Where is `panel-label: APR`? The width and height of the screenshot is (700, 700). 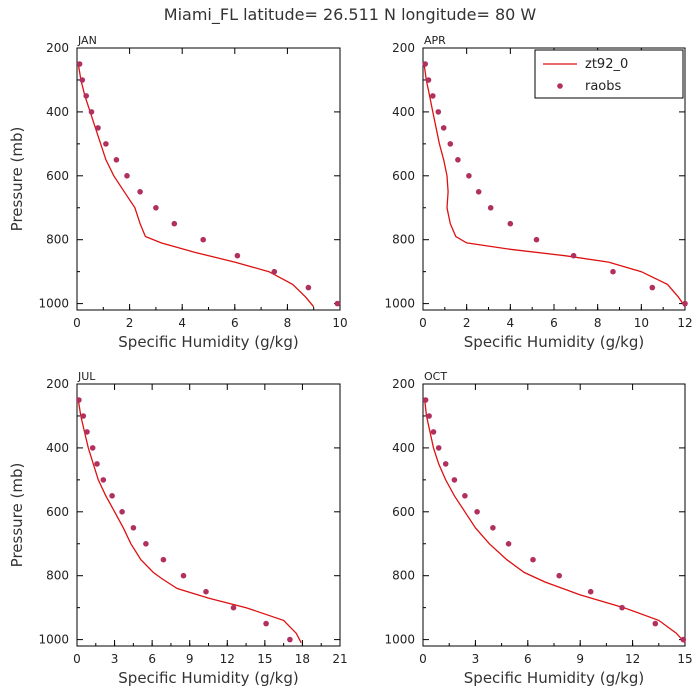 panel-label: APR is located at coordinates (435, 40).